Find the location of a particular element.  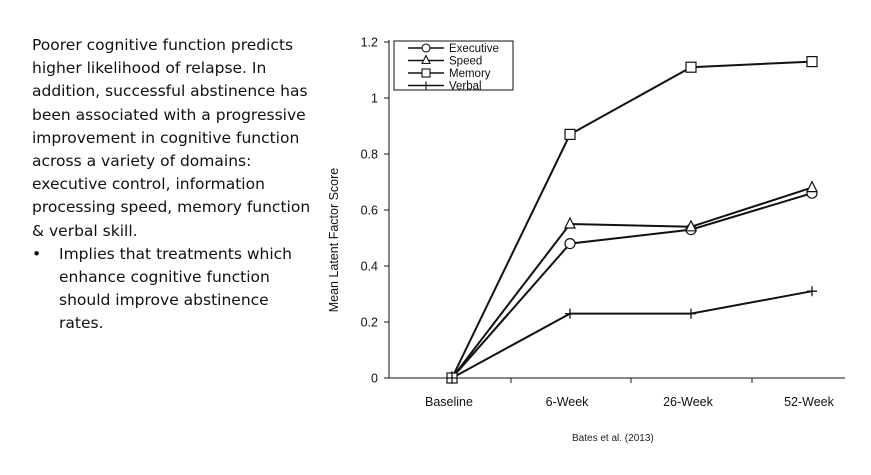

y-tick-label: 0.6 is located at coordinates (369, 211).